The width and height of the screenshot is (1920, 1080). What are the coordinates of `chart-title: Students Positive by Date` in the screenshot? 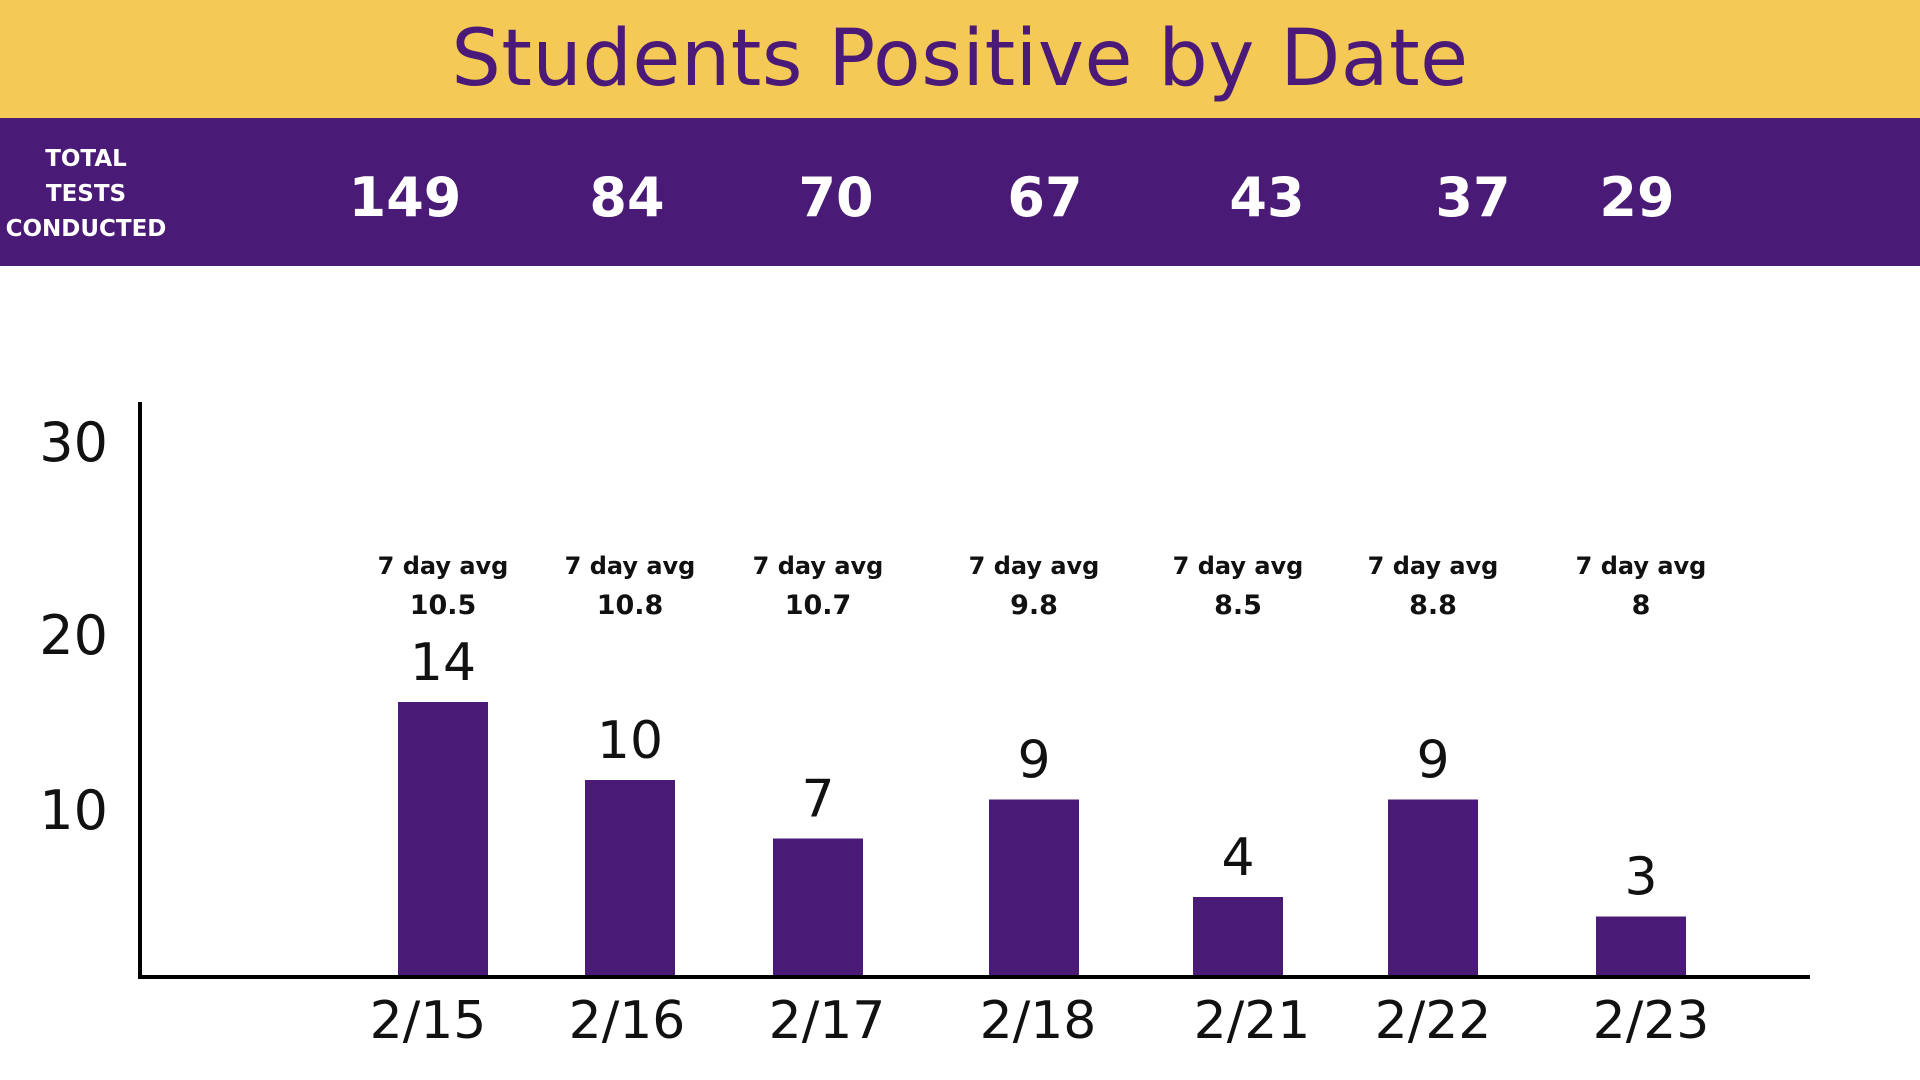 It's located at (960, 59).